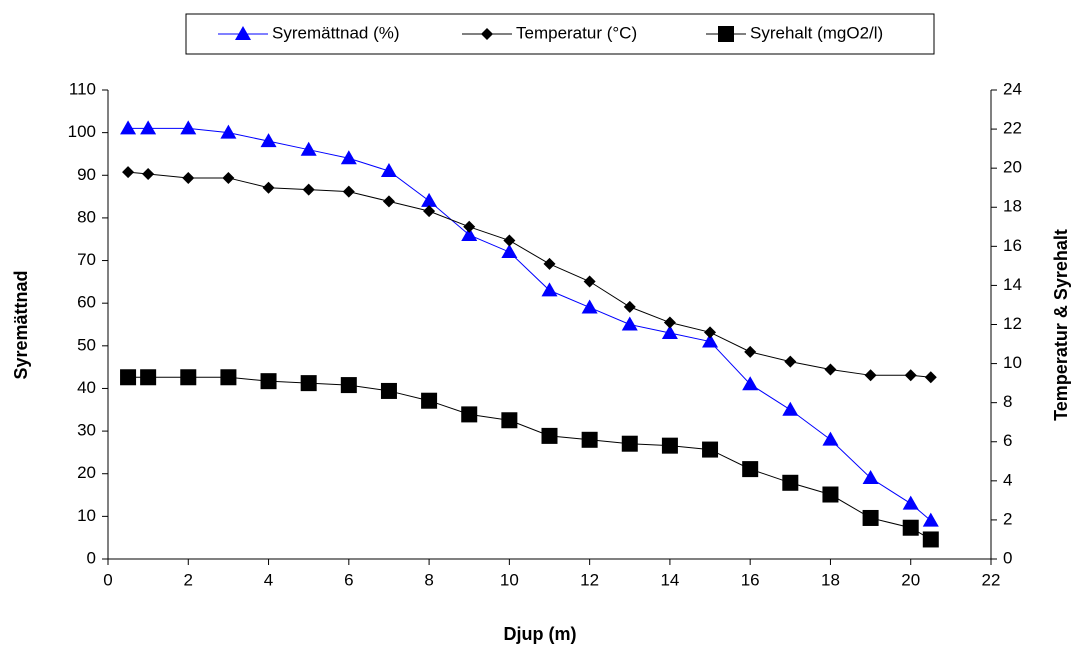 Image resolution: width=1073 pixels, height=648 pixels. Describe the element at coordinates (1007, 401) in the screenshot. I see `y2-tick-label: 8` at that location.